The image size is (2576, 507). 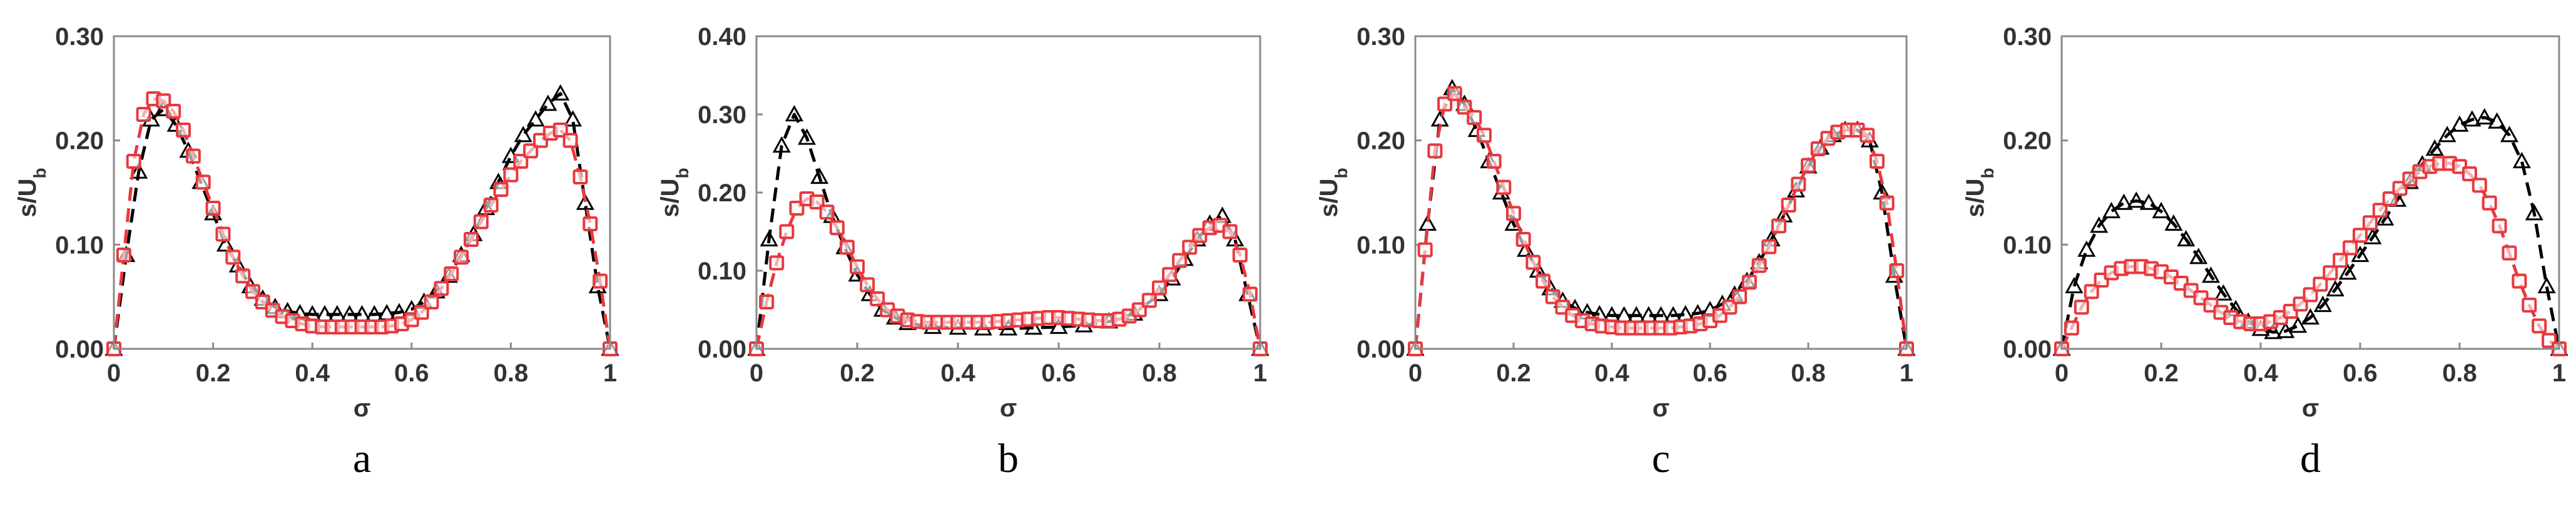 What do you see at coordinates (362, 458) in the screenshot?
I see `panel-label: a` at bounding box center [362, 458].